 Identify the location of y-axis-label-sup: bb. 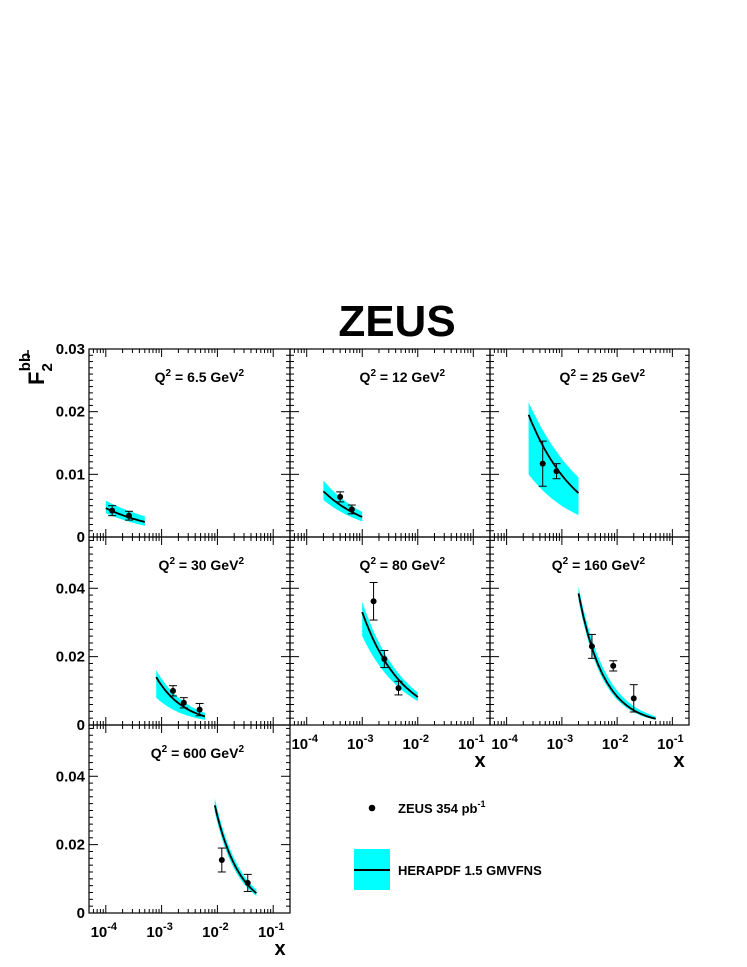
(25, 362).